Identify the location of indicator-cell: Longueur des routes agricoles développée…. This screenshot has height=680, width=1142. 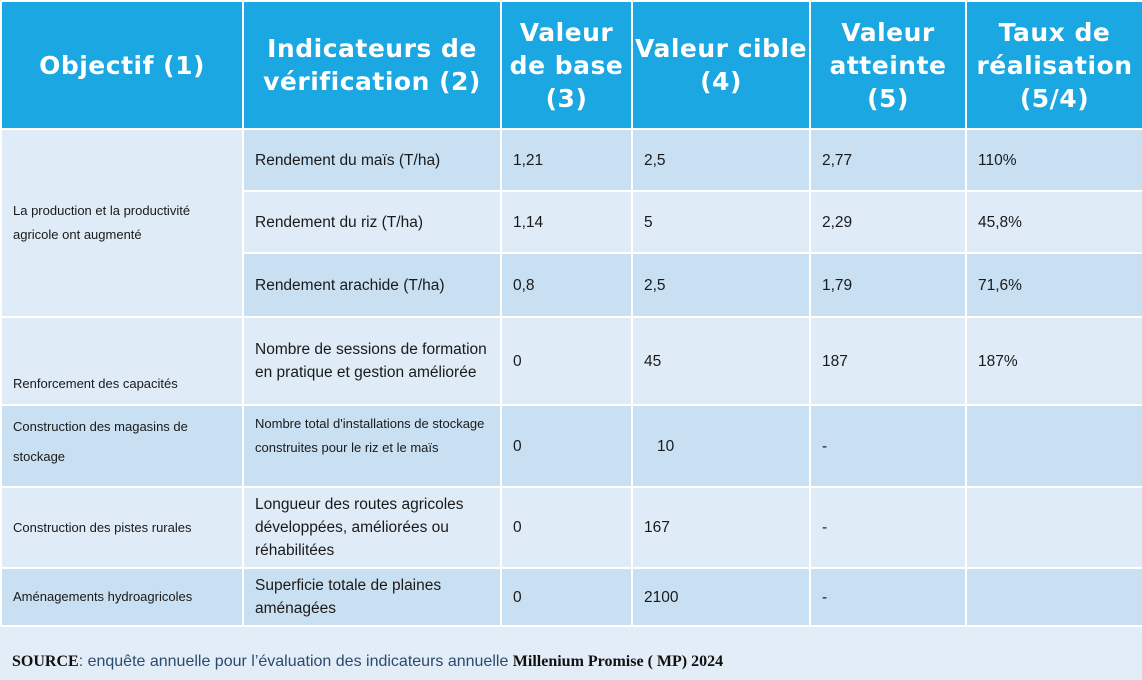
(372, 527).